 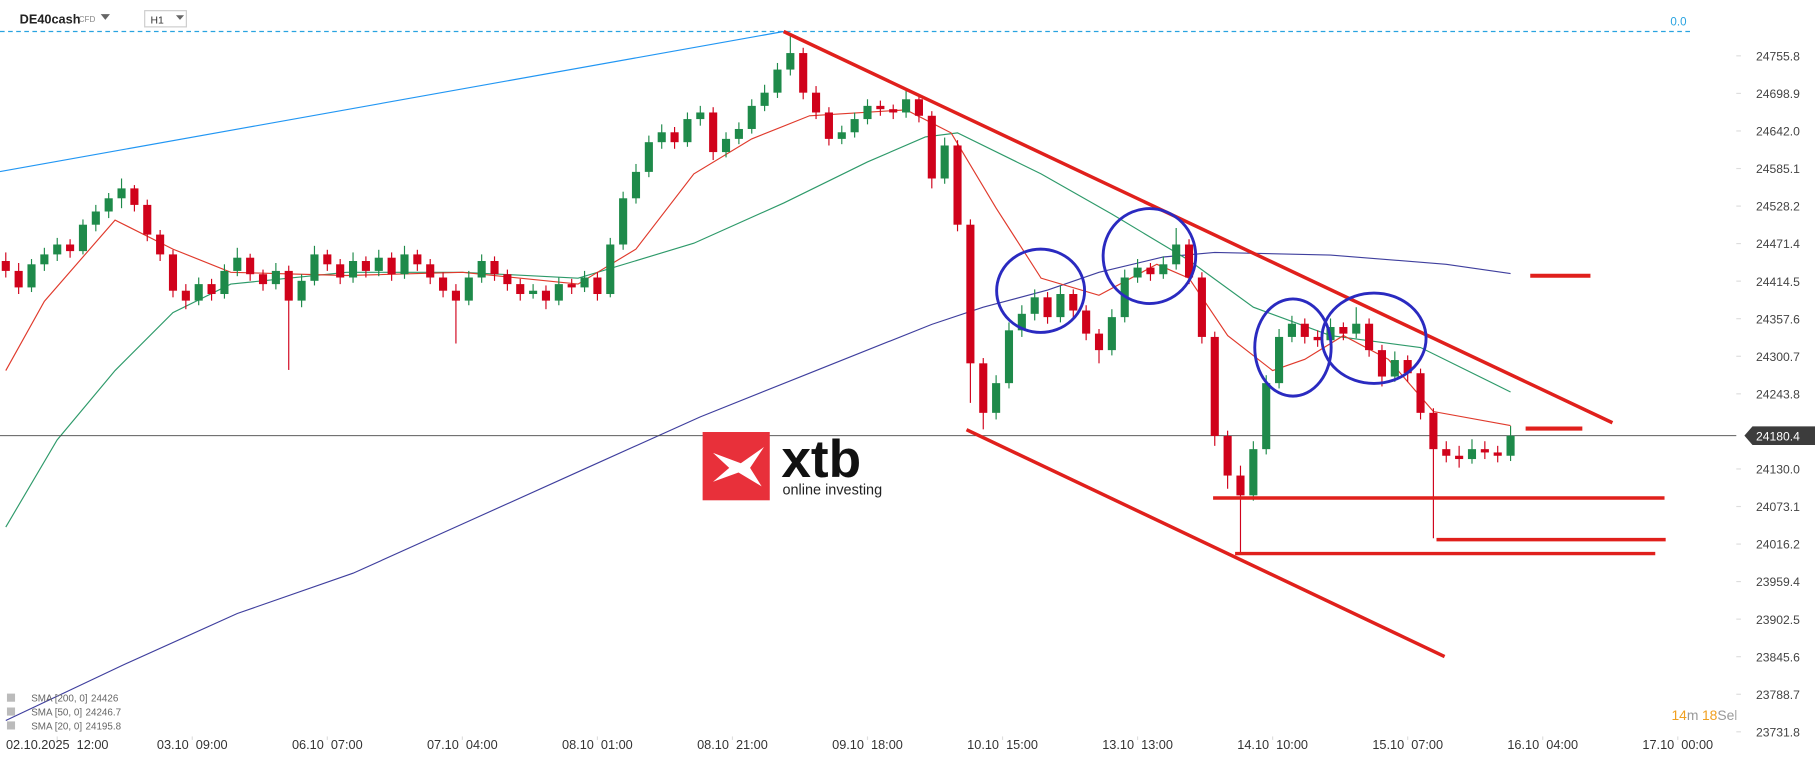 I want to click on countdown: 14m 18Sek, so click(x=1706, y=715).